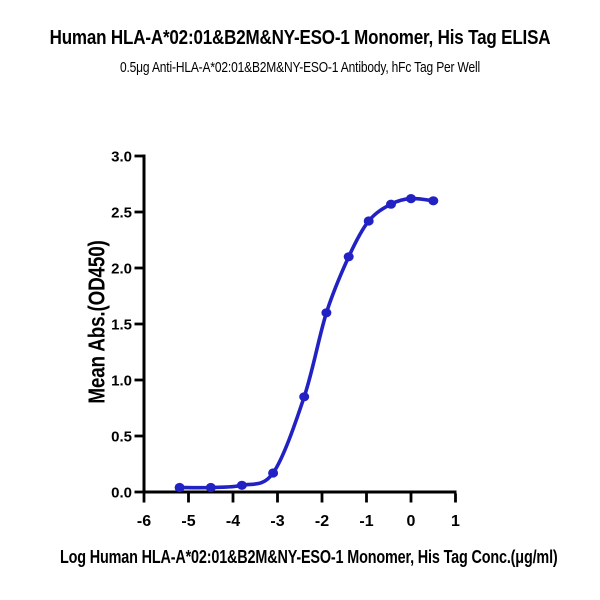  I want to click on y-tick-label: 3.0, so click(121, 157).